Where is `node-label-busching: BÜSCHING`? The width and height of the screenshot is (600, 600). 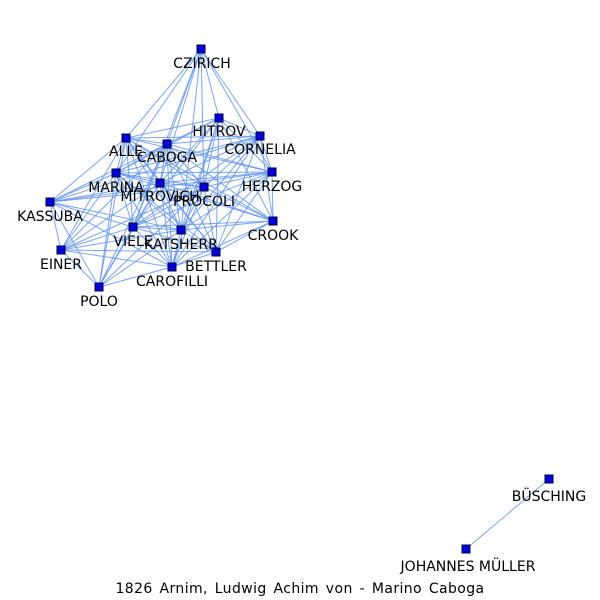
node-label-busching: BÜSCHING is located at coordinates (549, 496).